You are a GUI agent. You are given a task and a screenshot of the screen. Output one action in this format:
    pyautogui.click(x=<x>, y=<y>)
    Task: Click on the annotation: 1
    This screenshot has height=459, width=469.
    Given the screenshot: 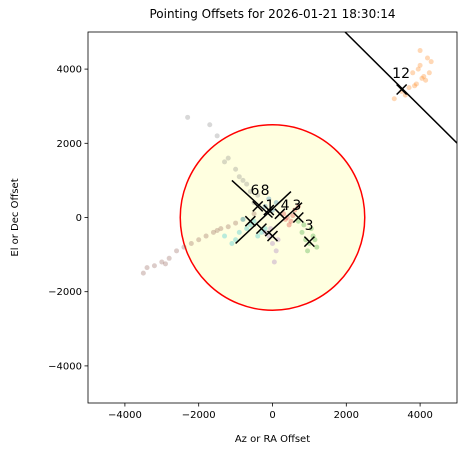 What is the action you would take?
    pyautogui.click(x=269, y=206)
    